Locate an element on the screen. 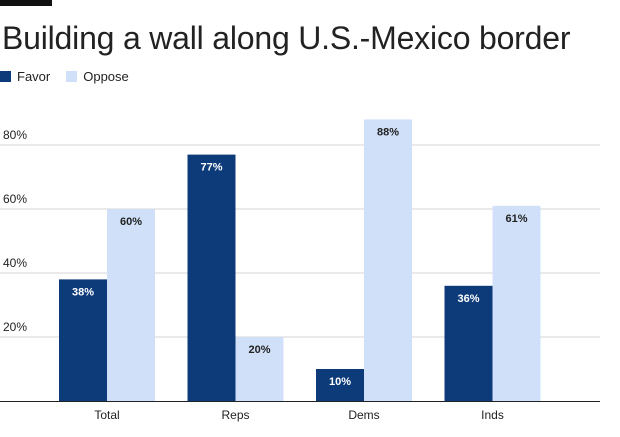 This screenshot has width=620, height=437. legend-item-oppose: Oppose is located at coordinates (97, 76).